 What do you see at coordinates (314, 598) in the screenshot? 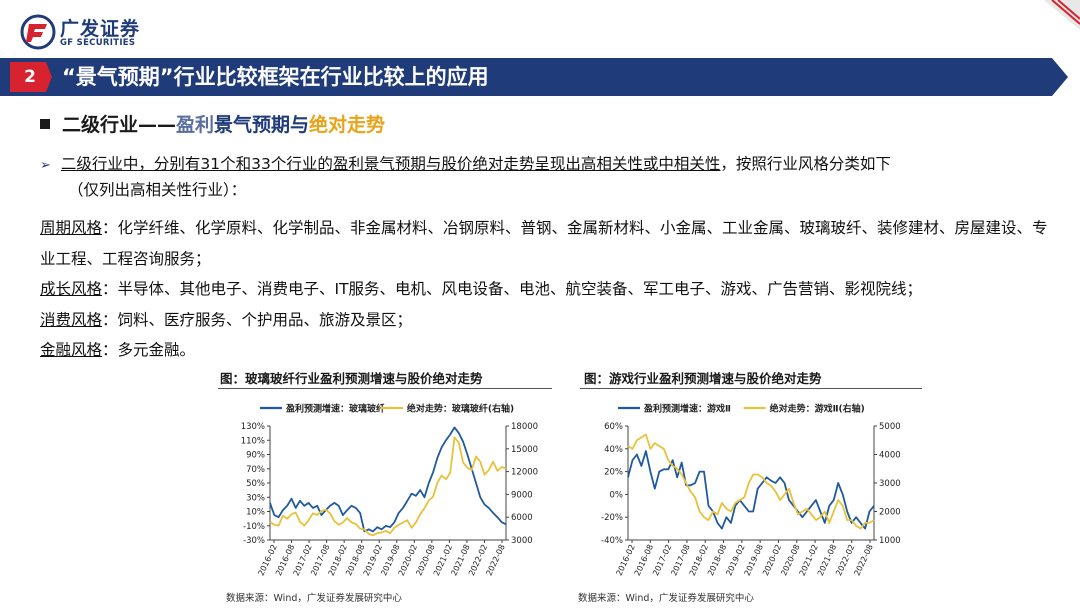
I see `chart-source-glass-fiber: 数据来源：Wind，广发证券发展研究中心` at bounding box center [314, 598].